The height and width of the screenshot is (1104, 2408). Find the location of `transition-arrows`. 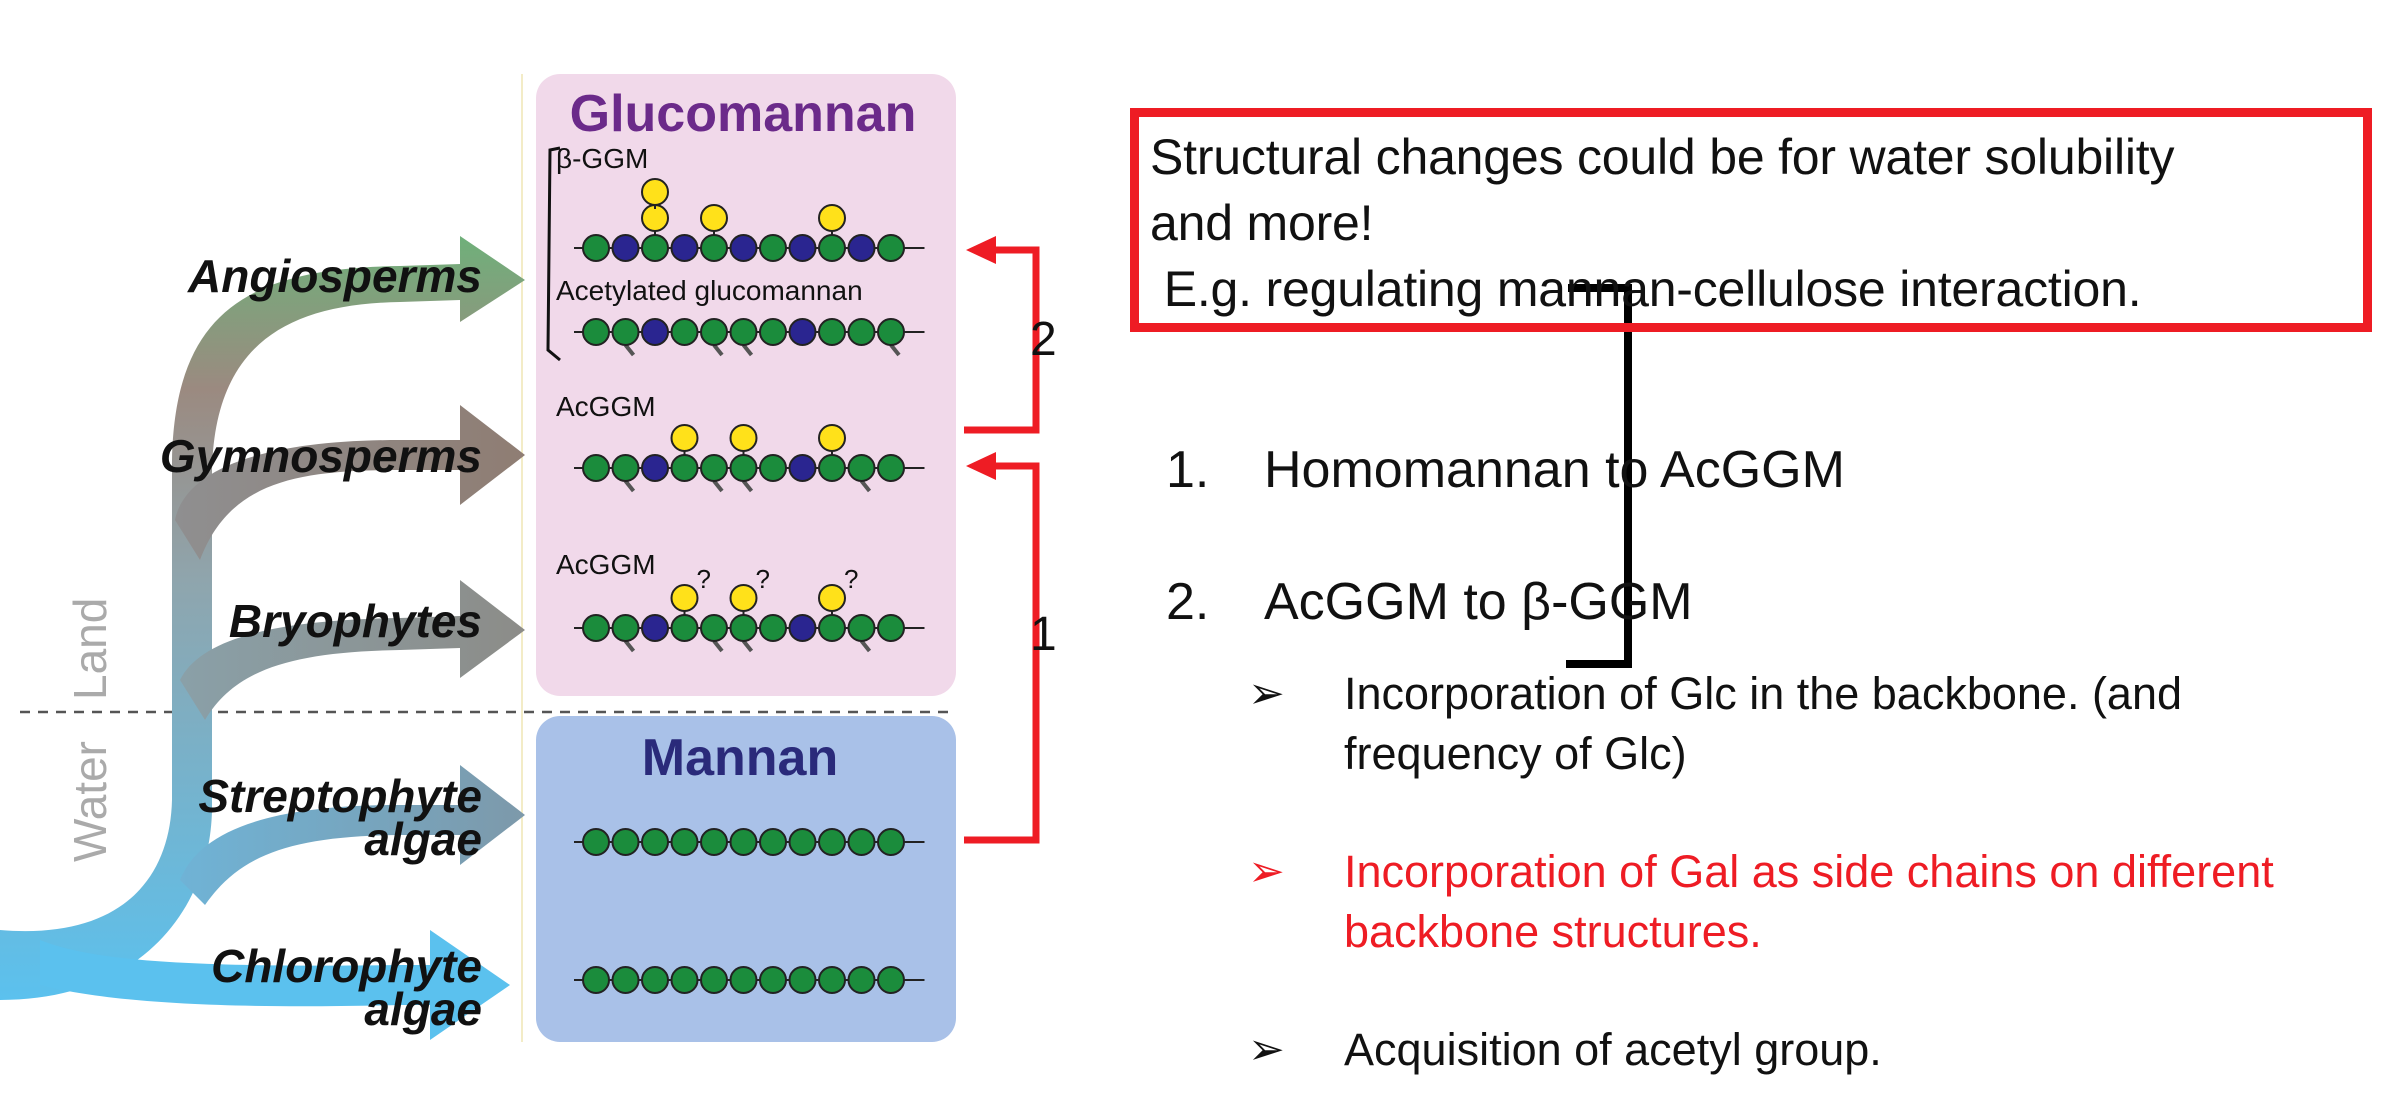

transition-arrows is located at coordinates (1002, 545).